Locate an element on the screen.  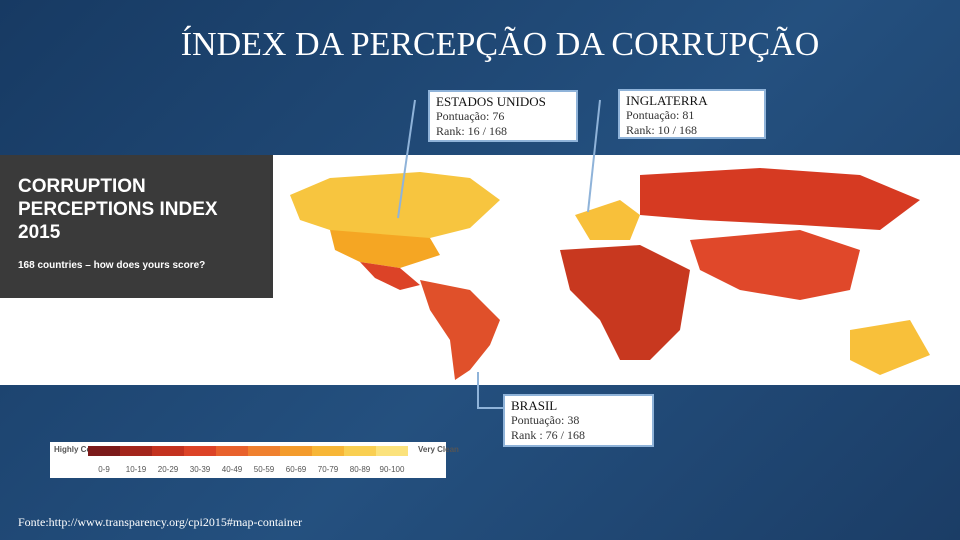
canada is located at coordinates (395, 206).